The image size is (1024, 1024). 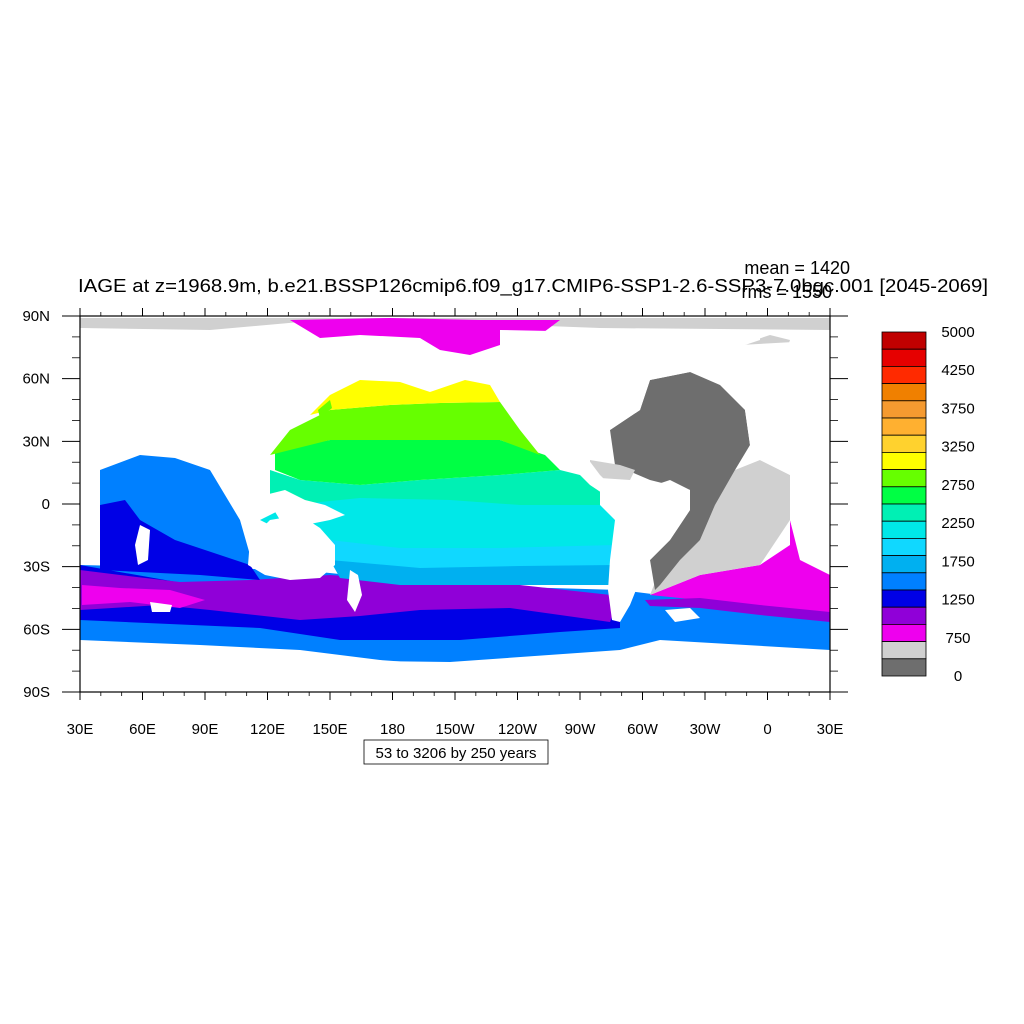 I want to click on field-pacific-green, so click(x=417, y=462).